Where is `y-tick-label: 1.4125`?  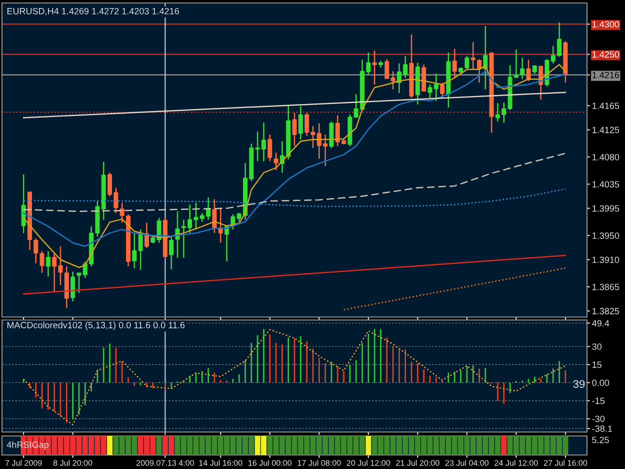 y-tick-label: 1.4125 is located at coordinates (606, 130).